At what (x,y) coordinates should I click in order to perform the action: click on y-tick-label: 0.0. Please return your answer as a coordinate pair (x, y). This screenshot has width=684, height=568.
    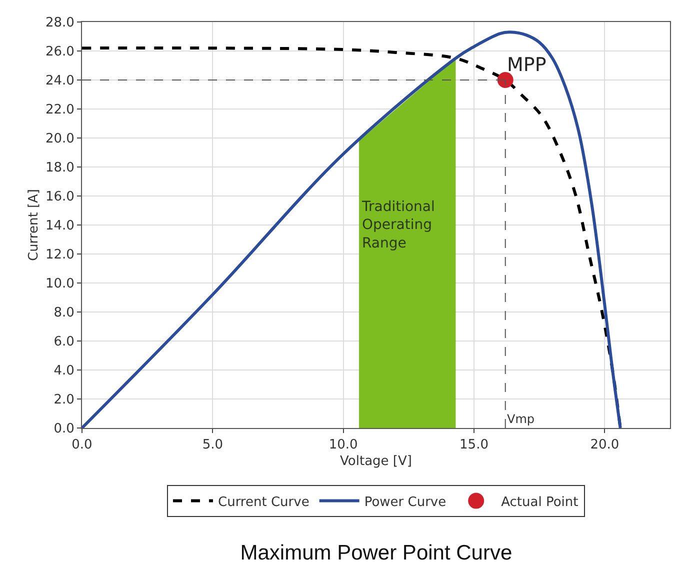
    Looking at the image, I should click on (64, 429).